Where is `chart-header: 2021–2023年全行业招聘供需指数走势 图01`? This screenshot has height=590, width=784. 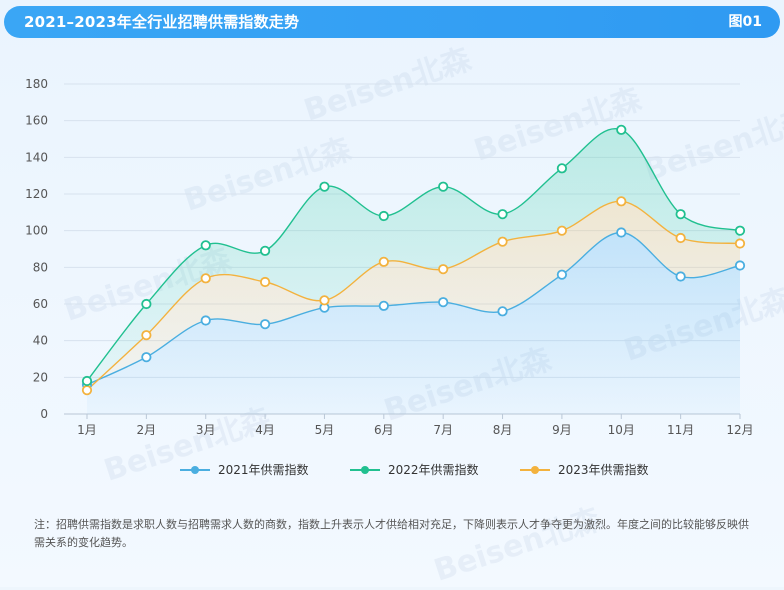
chart-header: 2021–2023年全行业招聘供需指数走势 图01 is located at coordinates (392, 22).